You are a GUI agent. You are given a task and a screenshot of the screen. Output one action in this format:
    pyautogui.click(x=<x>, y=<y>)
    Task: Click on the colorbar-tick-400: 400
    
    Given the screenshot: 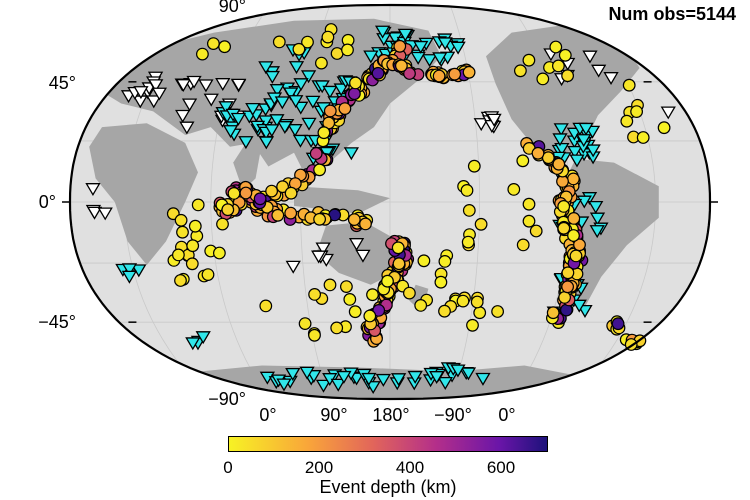 What is the action you would take?
    pyautogui.click(x=410, y=467)
    